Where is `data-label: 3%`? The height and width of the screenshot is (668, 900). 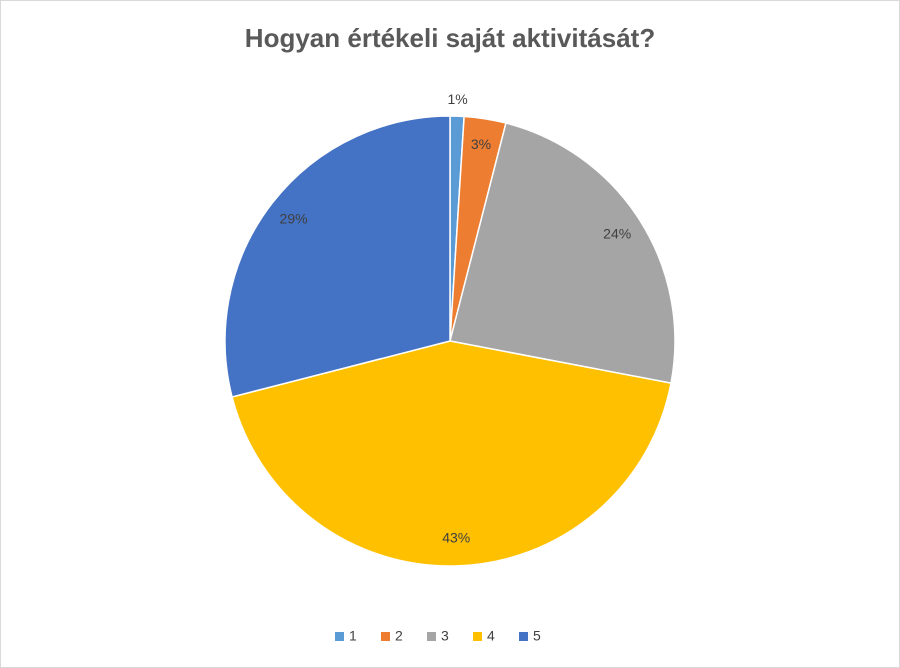
data-label: 3% is located at coordinates (481, 144).